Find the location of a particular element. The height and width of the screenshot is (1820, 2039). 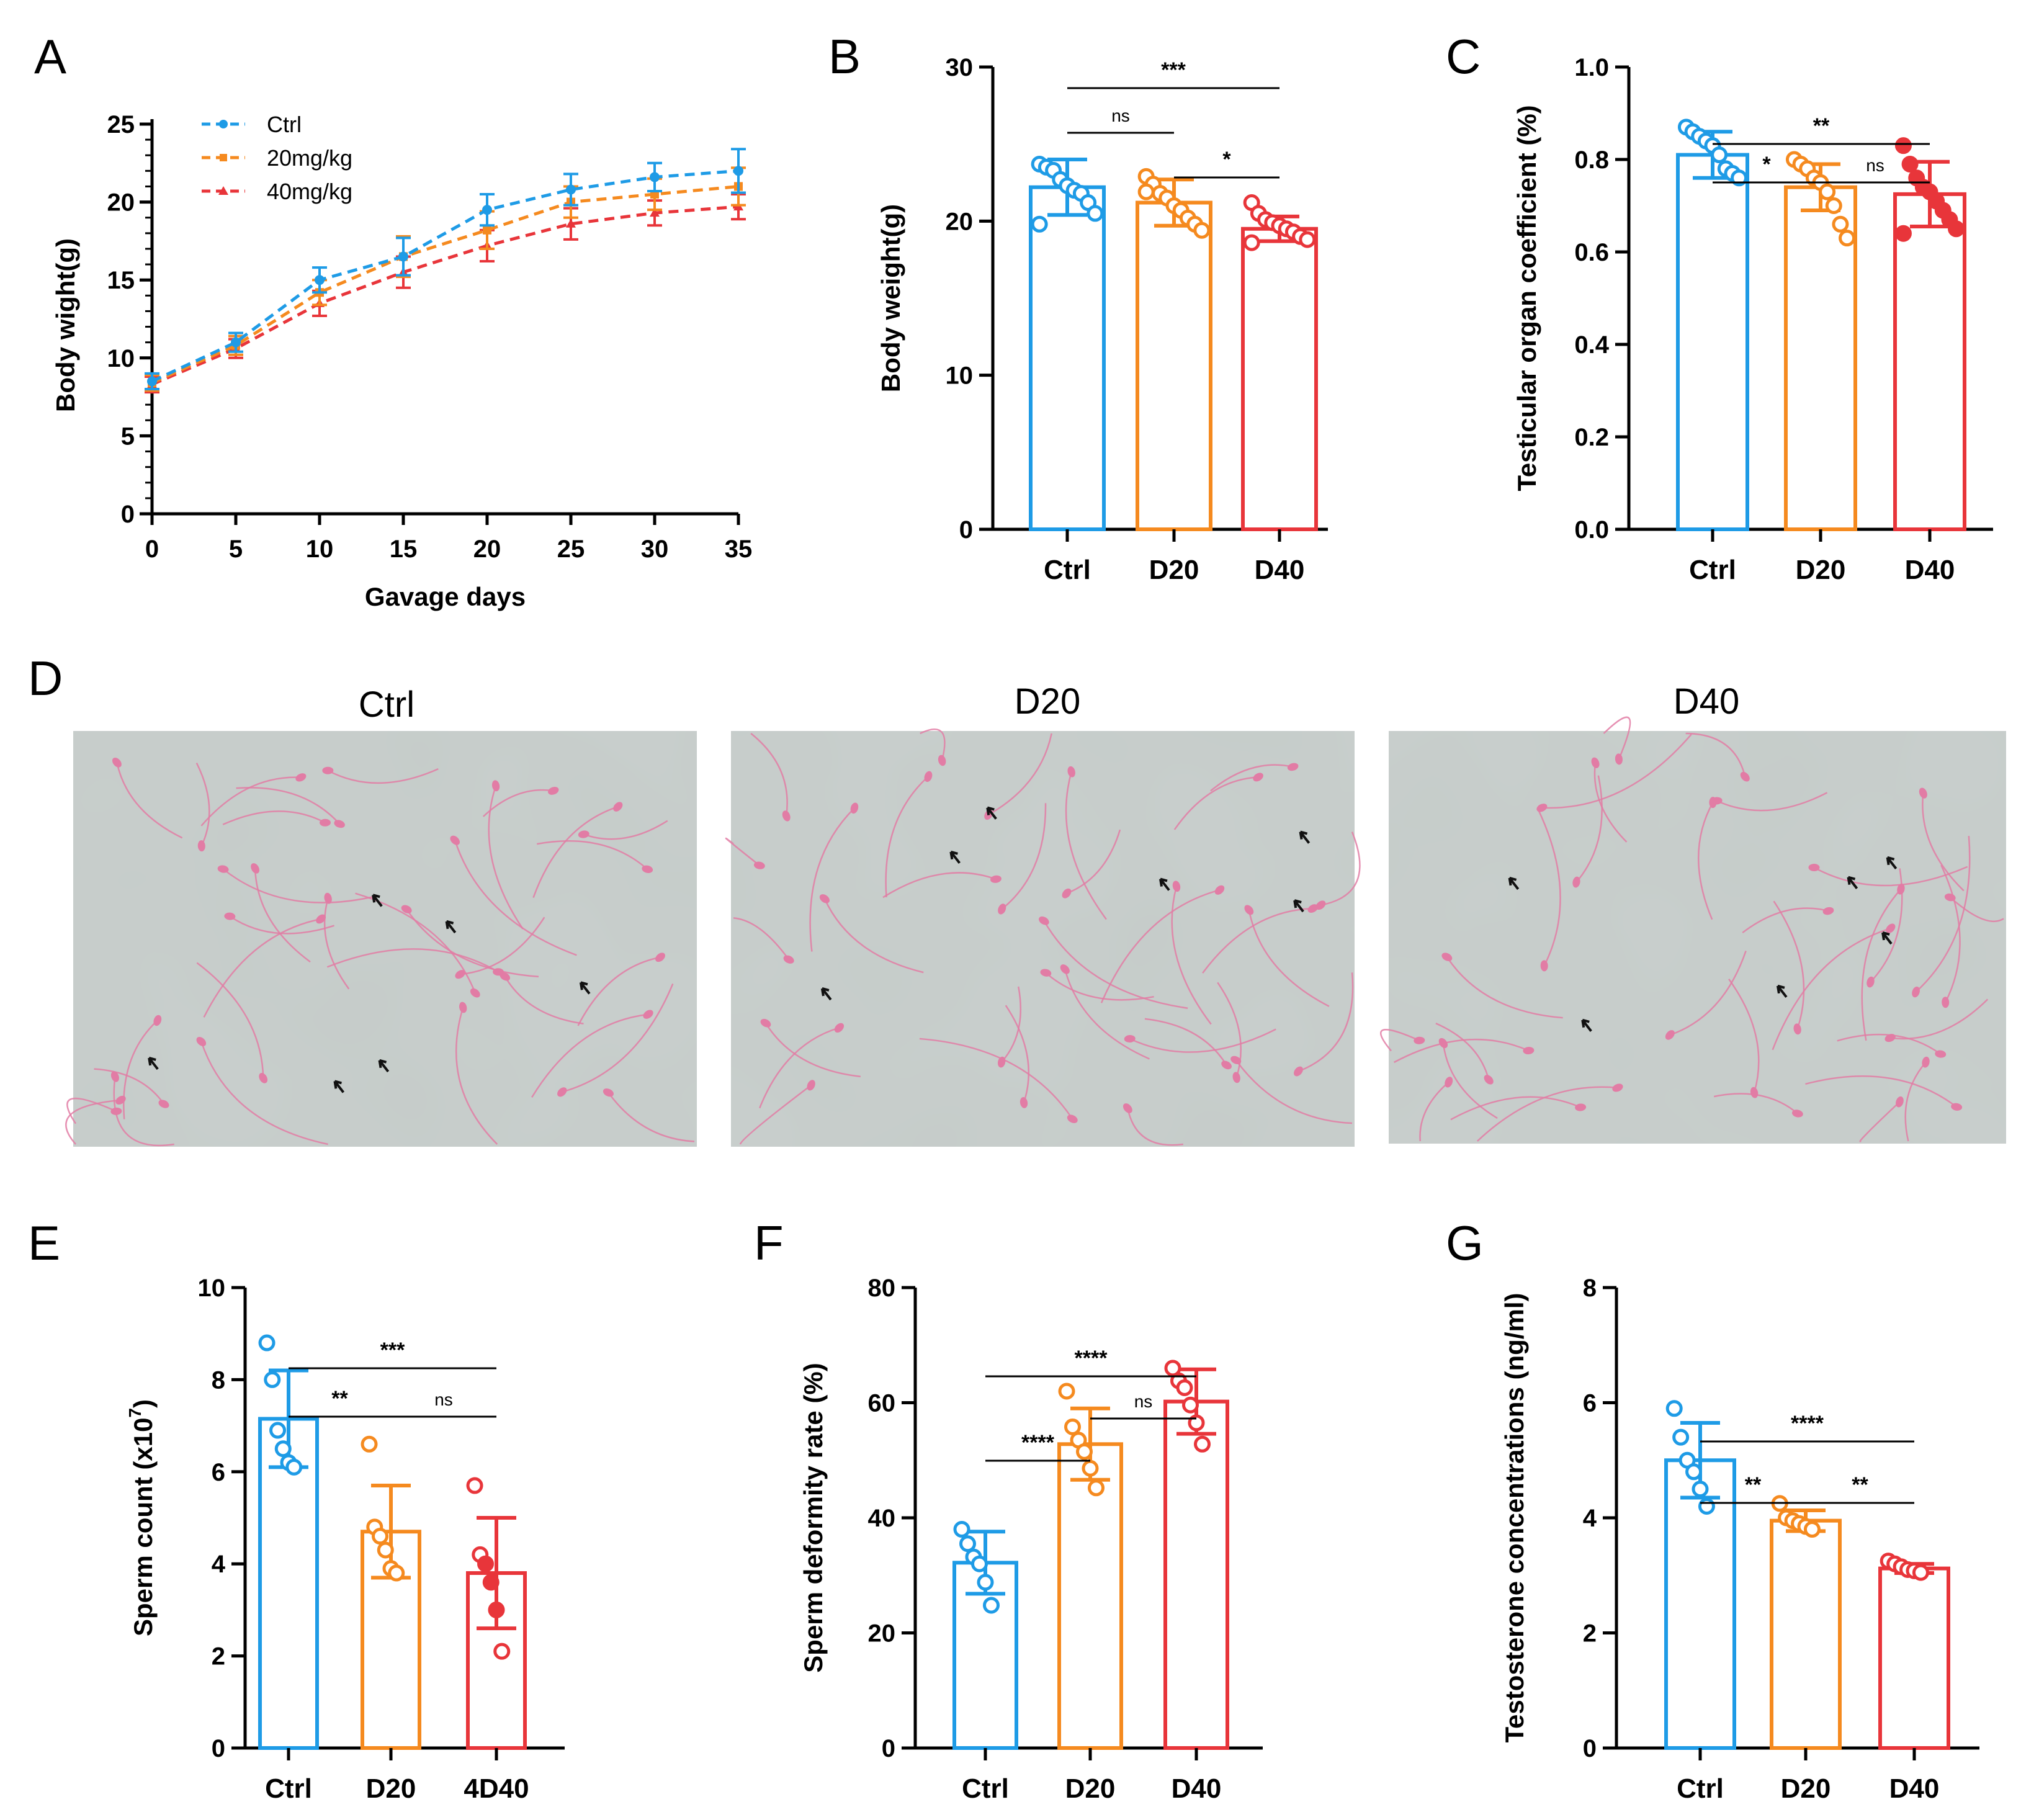

significance-label: ** is located at coordinates (339, 1399).